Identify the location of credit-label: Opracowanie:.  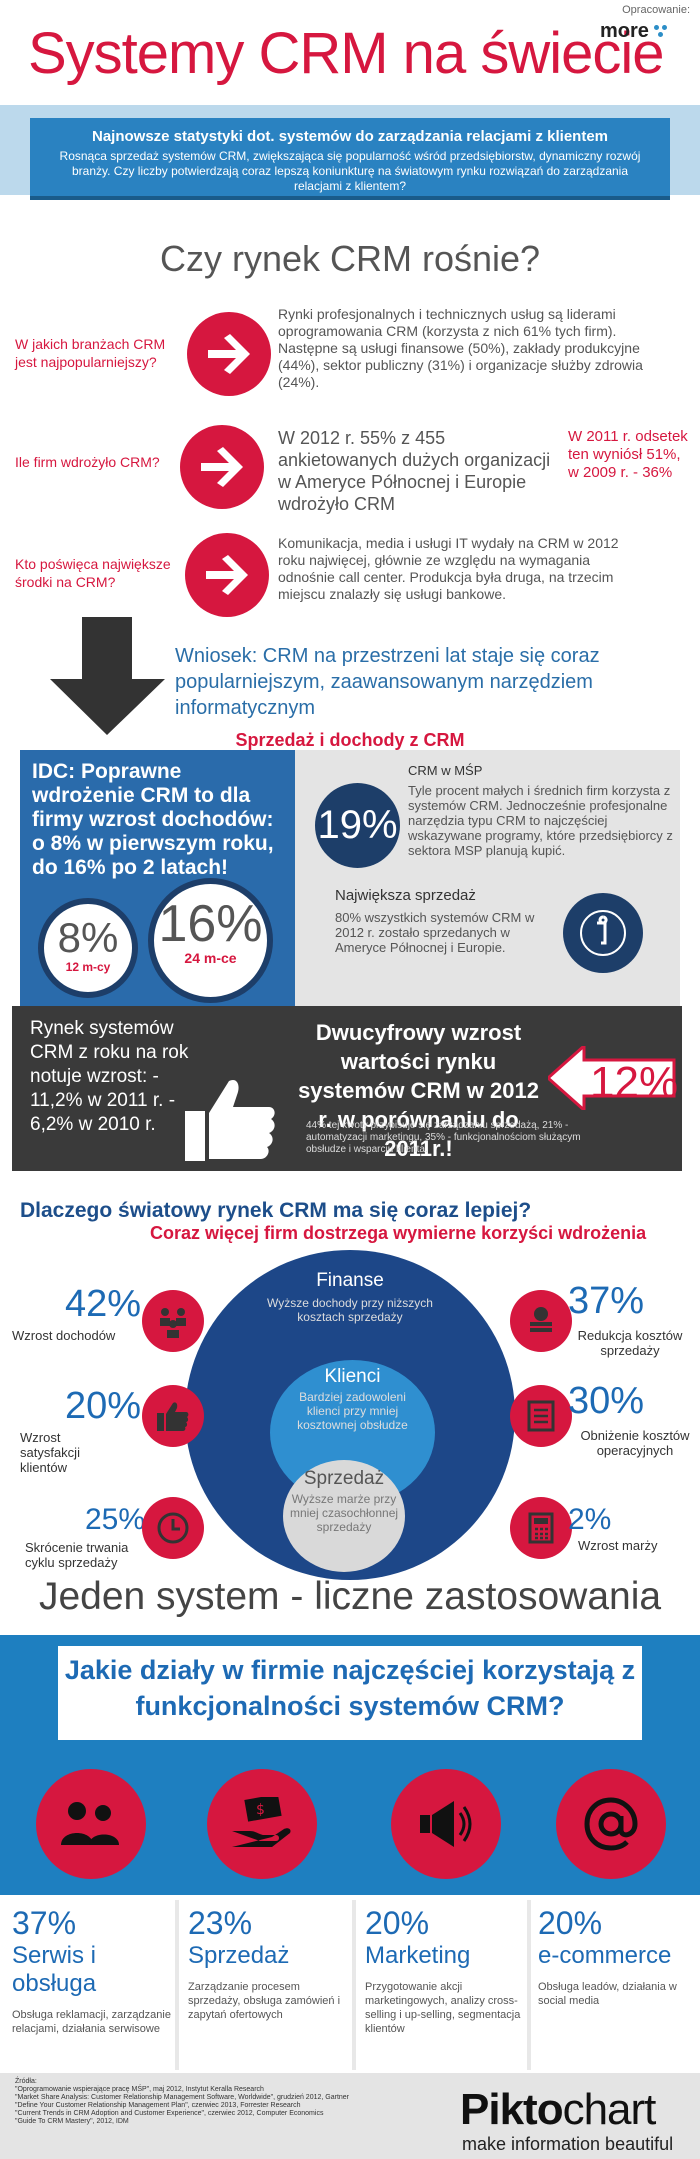
(656, 10).